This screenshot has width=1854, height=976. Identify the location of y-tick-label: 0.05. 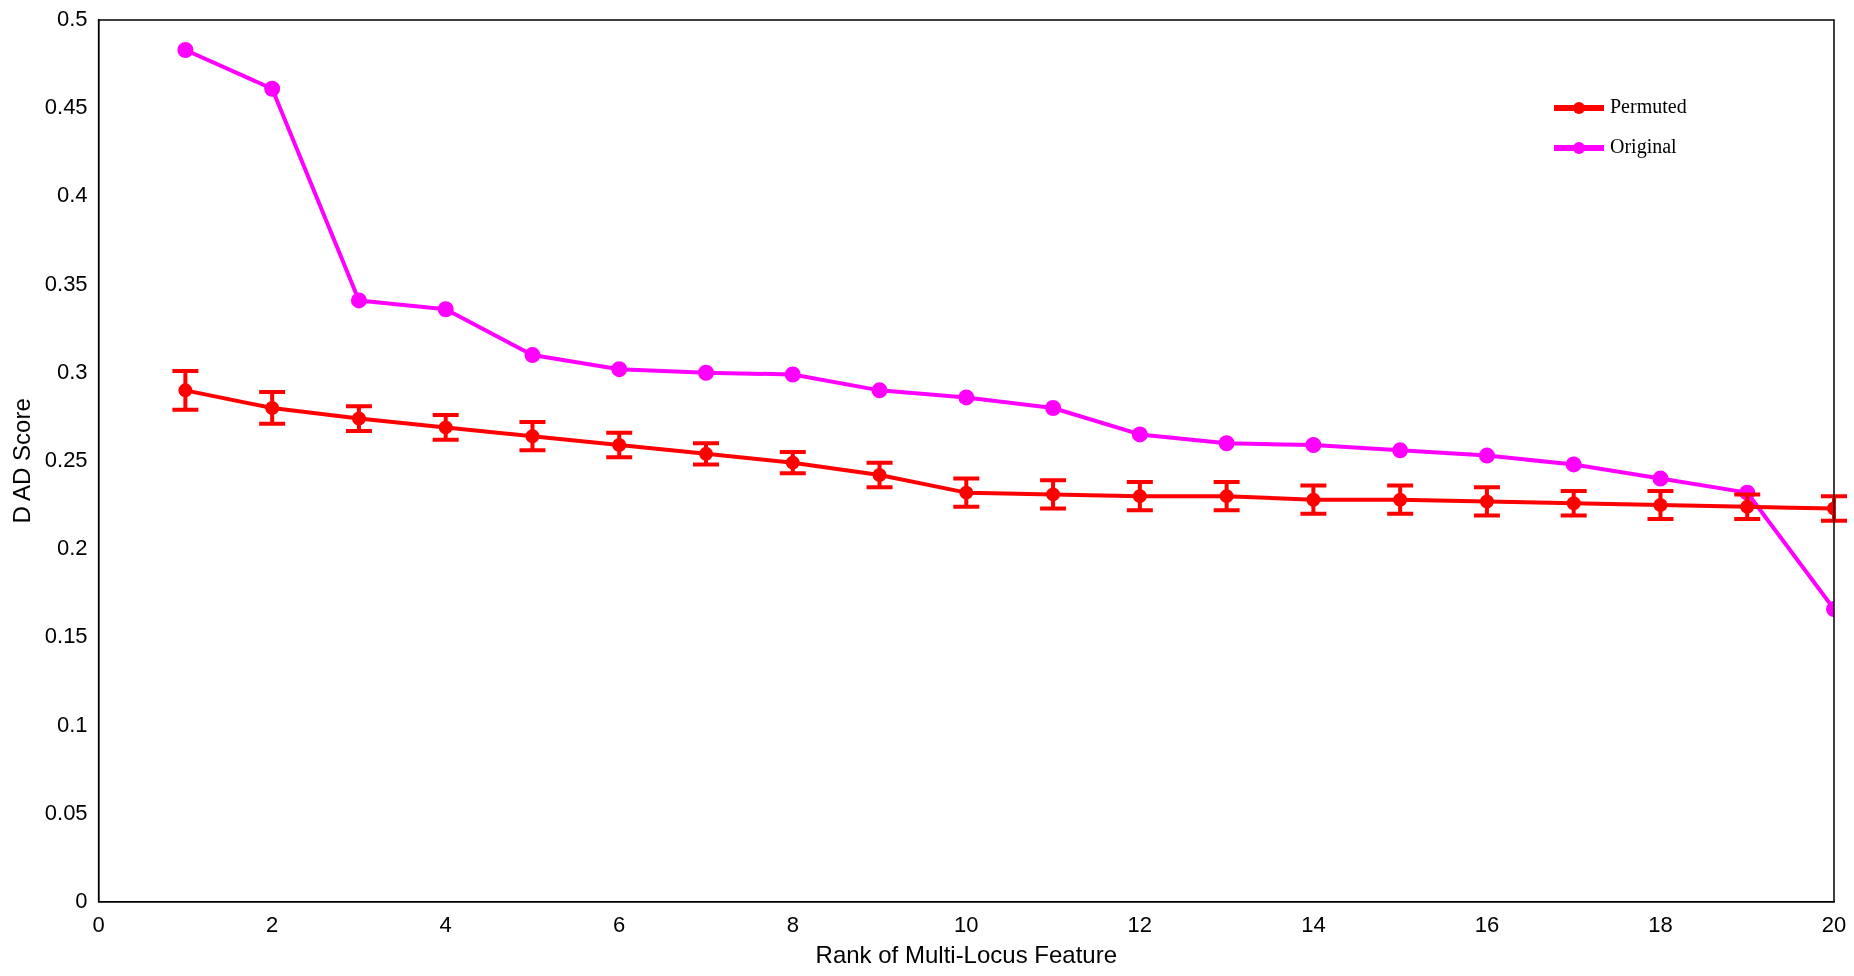
(66, 812).